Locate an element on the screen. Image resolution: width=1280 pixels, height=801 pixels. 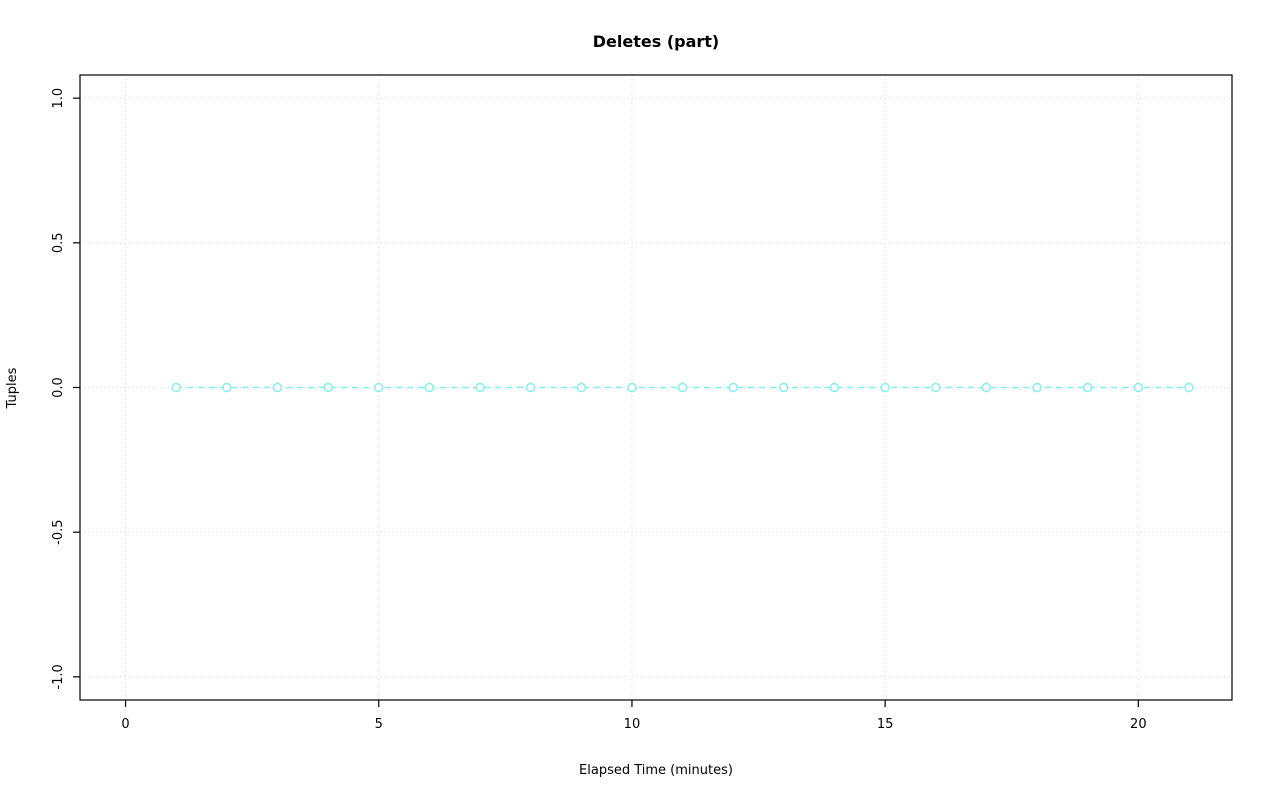
y-axis-label: Tuples is located at coordinates (12, 388).